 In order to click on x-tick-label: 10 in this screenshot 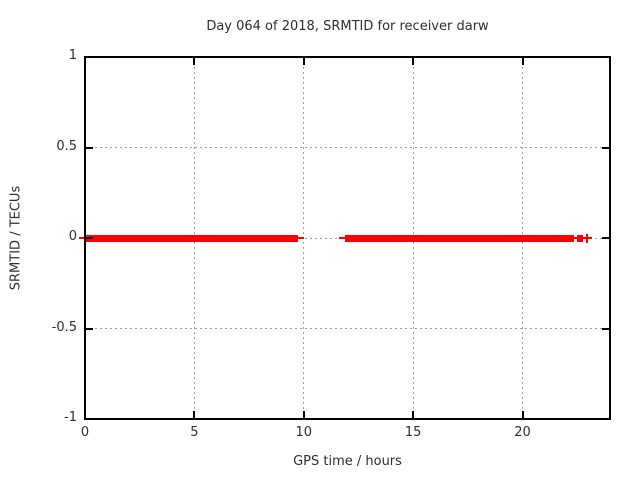, I will do `click(304, 432)`.